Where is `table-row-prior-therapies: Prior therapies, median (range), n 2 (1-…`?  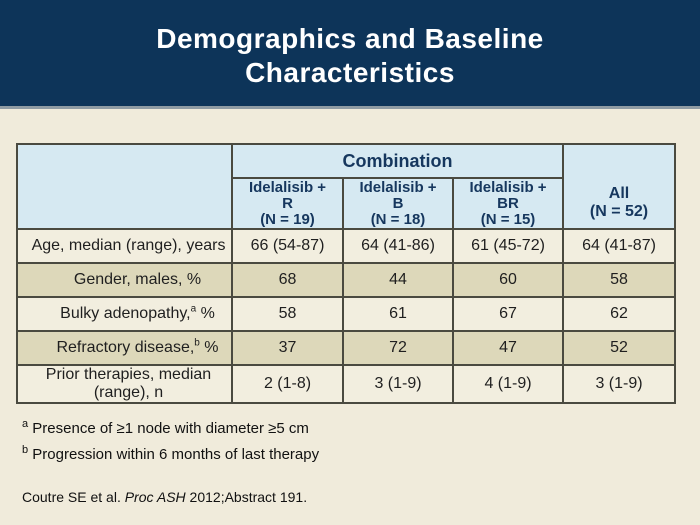
table-row-prior-therapies: Prior therapies, median (range), n 2 (1-… is located at coordinates (346, 384).